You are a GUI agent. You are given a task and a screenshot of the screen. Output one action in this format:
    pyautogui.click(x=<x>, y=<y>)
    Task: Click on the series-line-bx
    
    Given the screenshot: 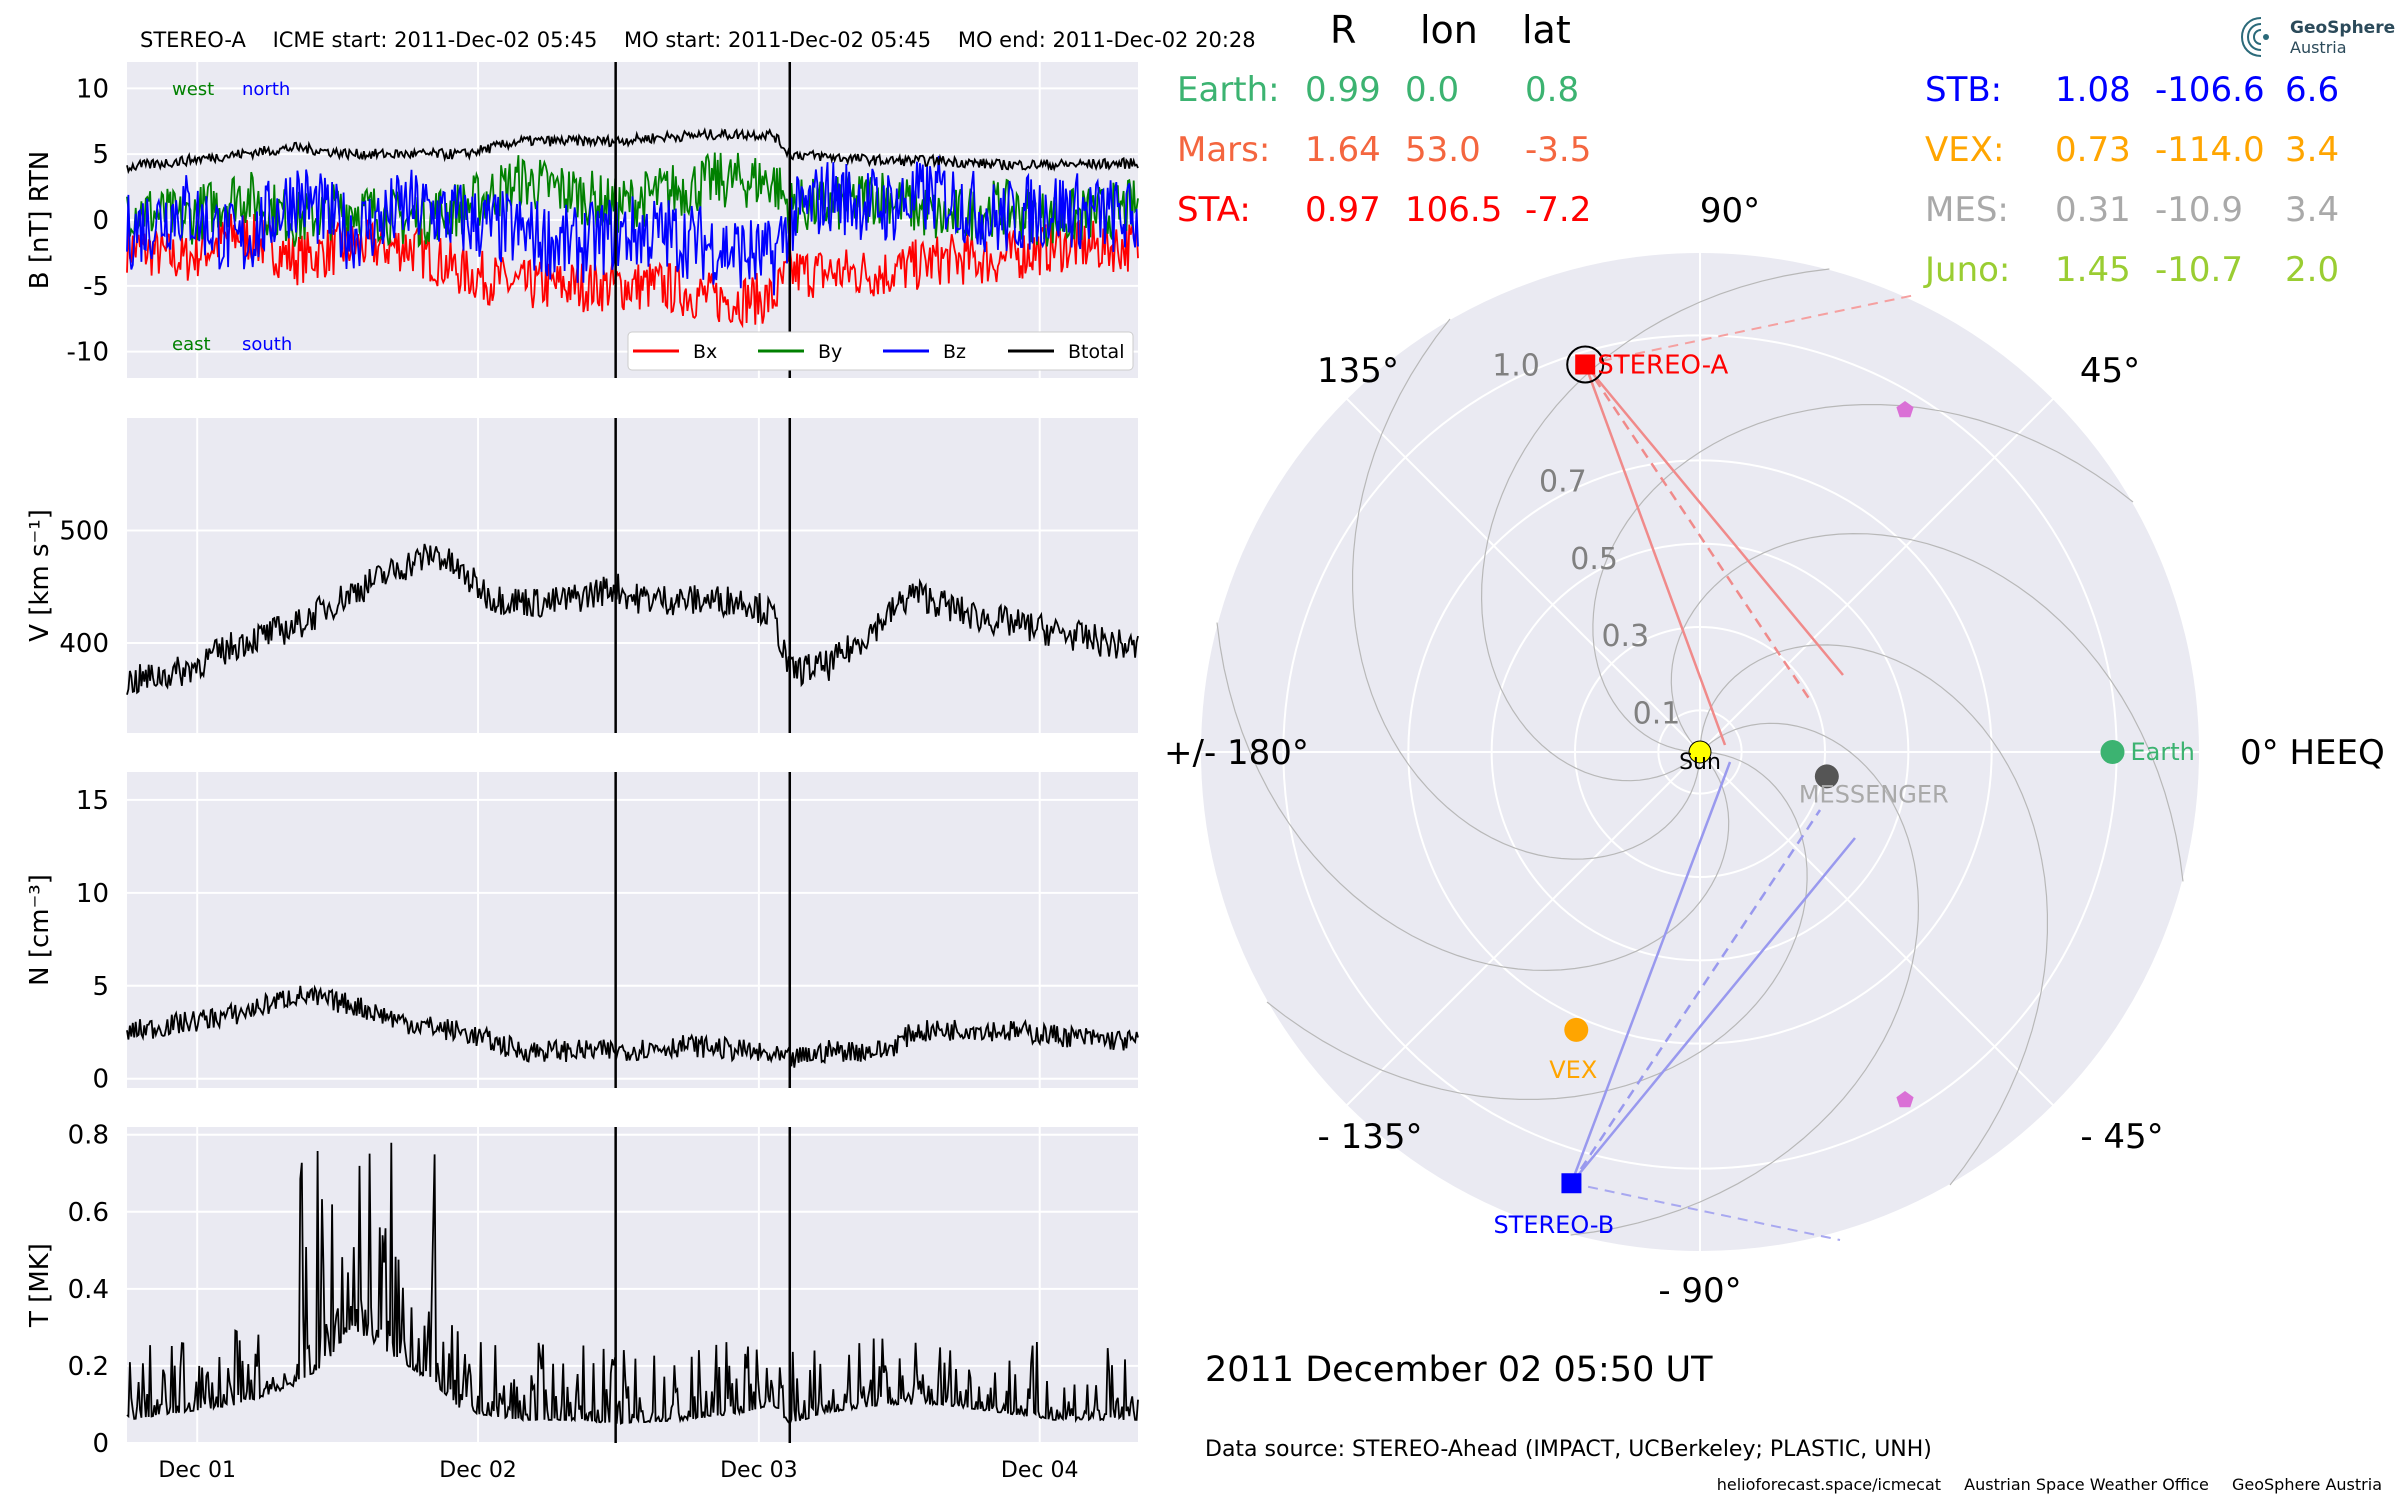 What is the action you would take?
    pyautogui.click(x=632, y=271)
    